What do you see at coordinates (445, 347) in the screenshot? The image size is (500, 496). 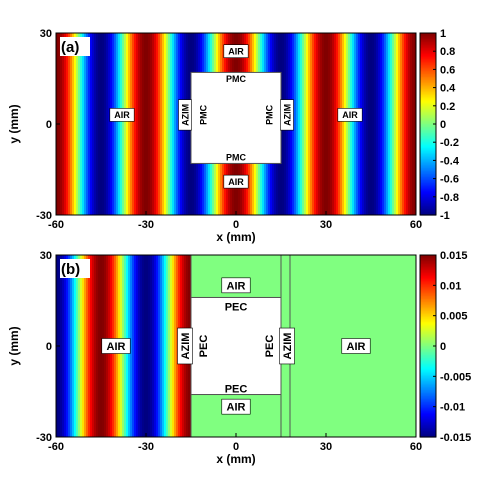 I see `panel-b-colorbar: 0.015 0.01 0.005 0 -0.005 -0.01 -0.015` at bounding box center [445, 347].